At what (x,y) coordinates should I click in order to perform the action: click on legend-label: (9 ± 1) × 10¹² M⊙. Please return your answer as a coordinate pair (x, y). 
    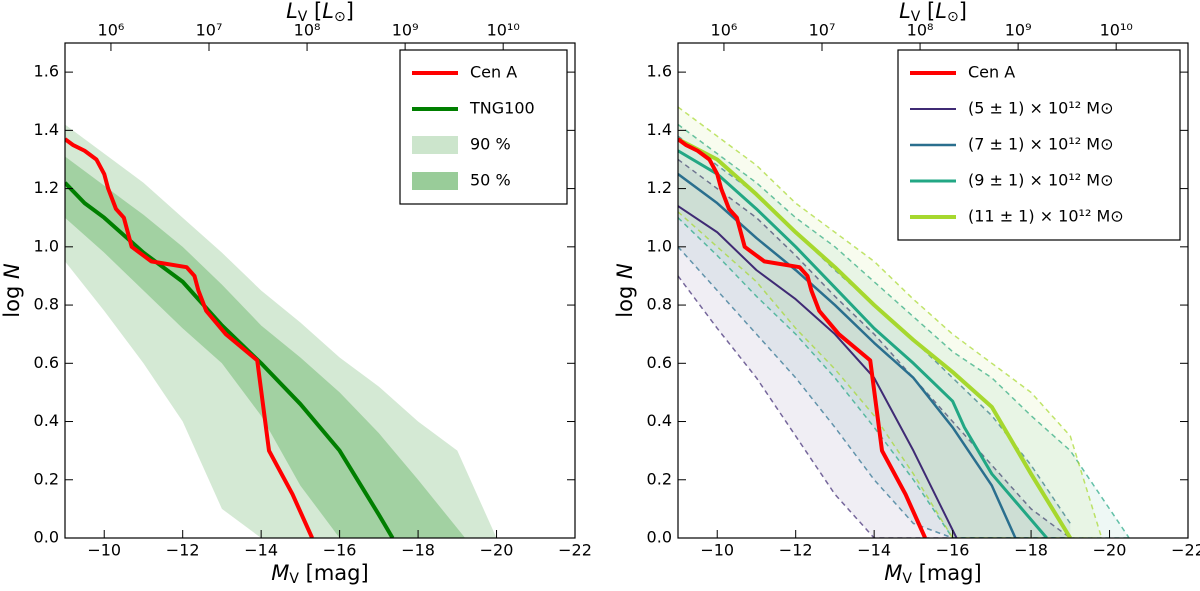
    Looking at the image, I should click on (1040, 180).